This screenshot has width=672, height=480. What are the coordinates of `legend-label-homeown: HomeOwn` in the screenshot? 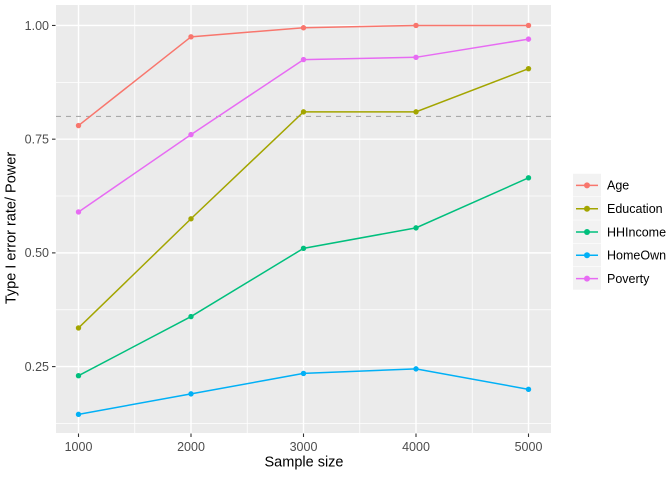 It's located at (636, 256).